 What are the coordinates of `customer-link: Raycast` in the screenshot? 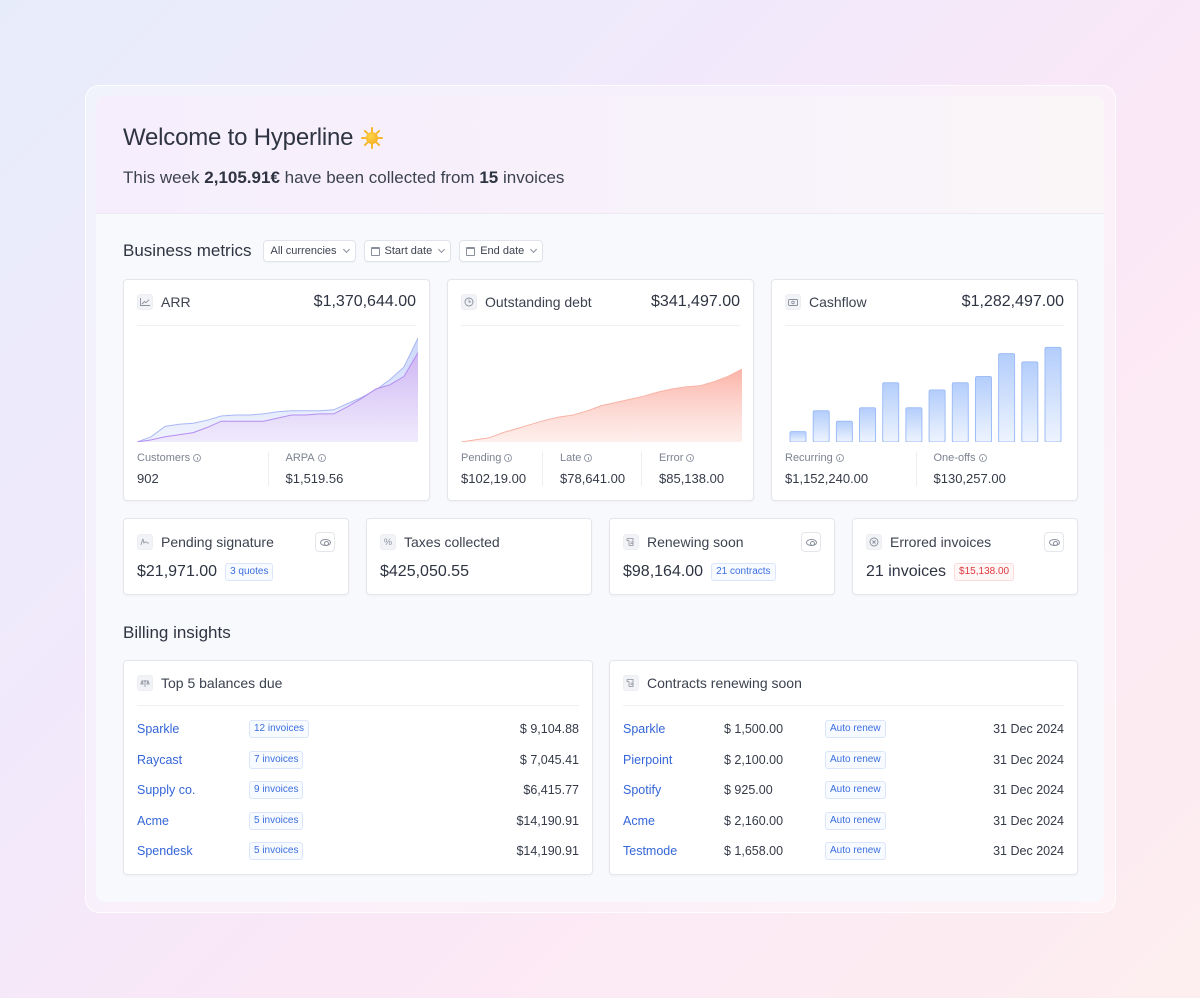 It's located at (160, 759).